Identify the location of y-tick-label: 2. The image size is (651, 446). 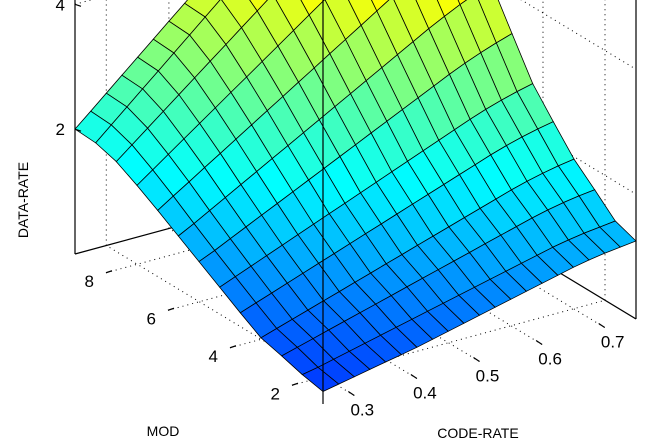
(275, 393).